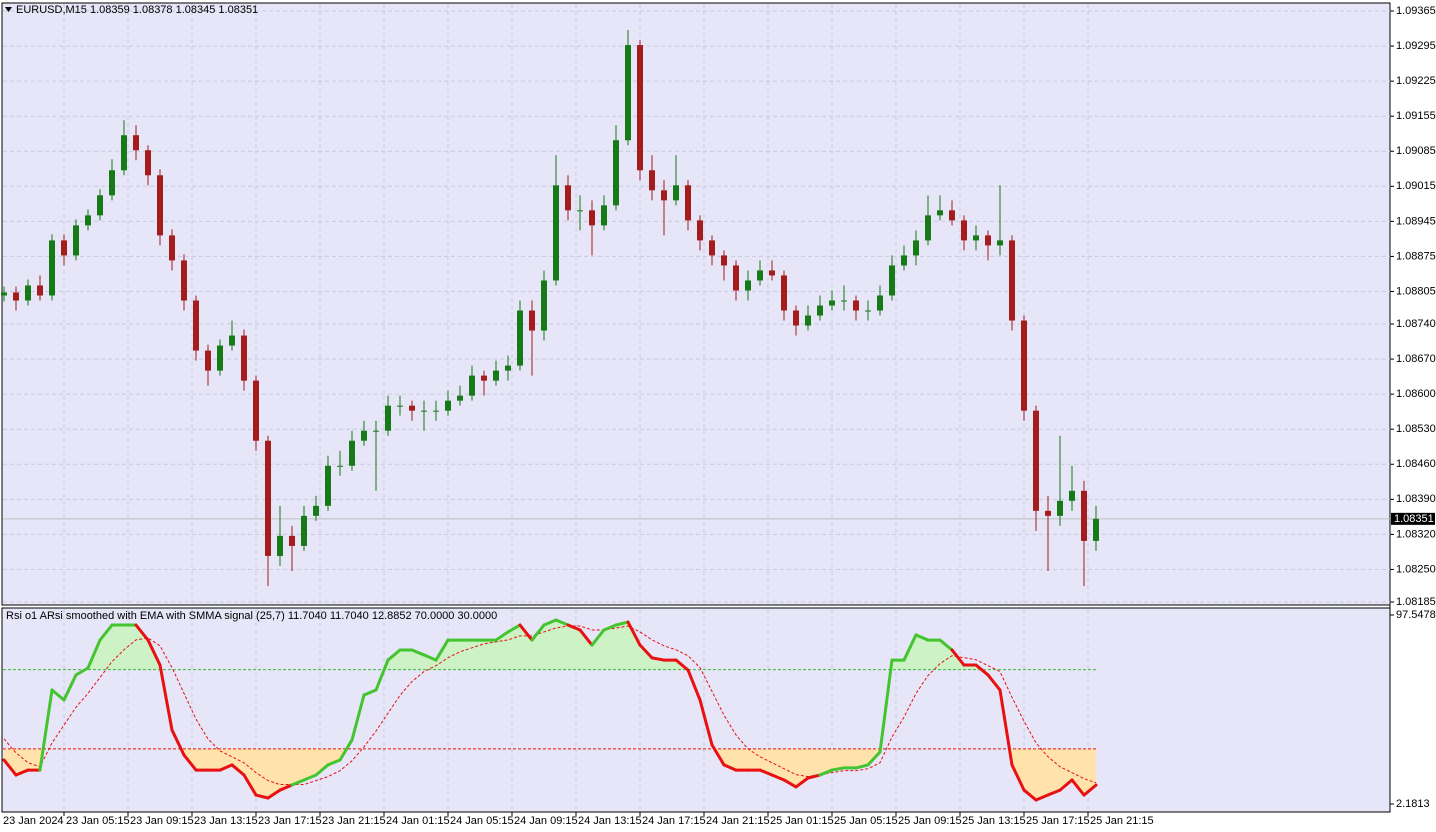  Describe the element at coordinates (1122, 821) in the screenshot. I see `x-tick-label: 25 Jan 21:15` at that location.